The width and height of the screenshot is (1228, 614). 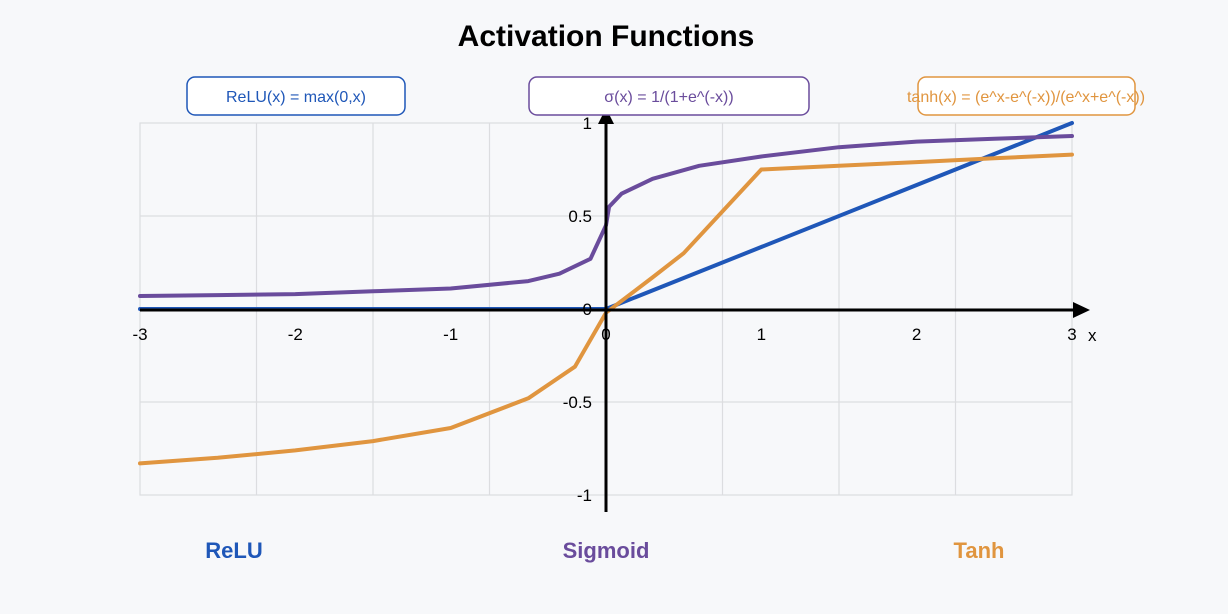 What do you see at coordinates (450, 334) in the screenshot?
I see `x-tick-label: -1` at bounding box center [450, 334].